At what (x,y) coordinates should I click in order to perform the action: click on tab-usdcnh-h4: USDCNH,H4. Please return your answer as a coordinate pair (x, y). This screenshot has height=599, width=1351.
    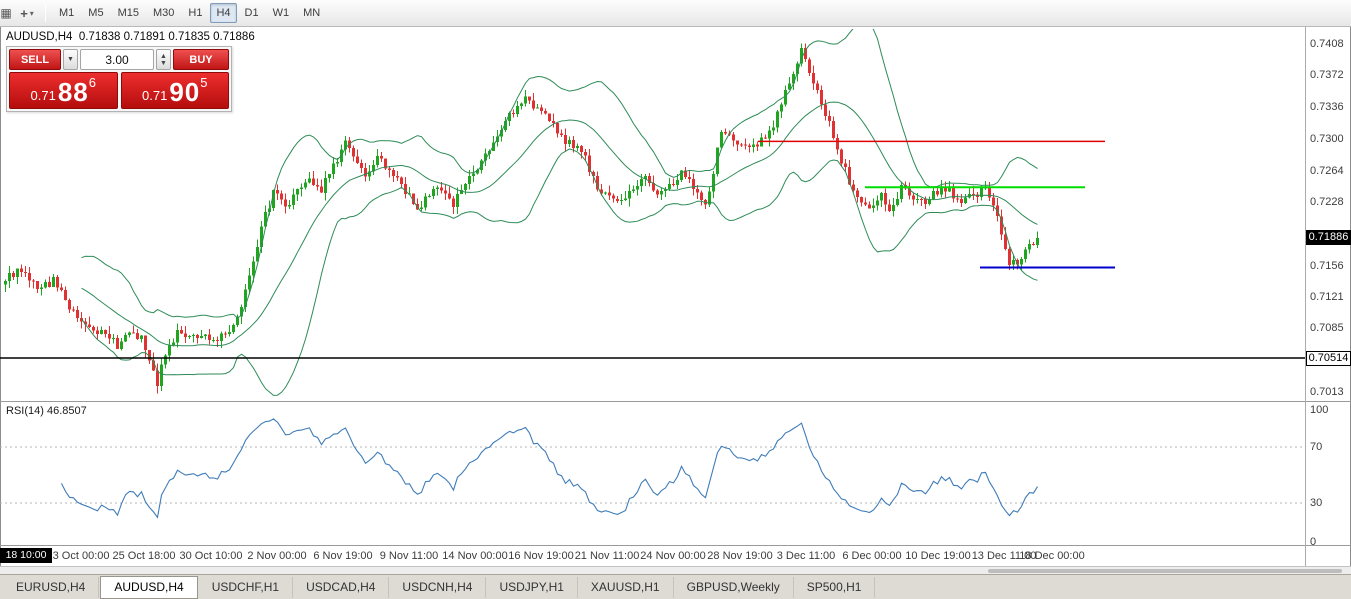
    Looking at the image, I should click on (438, 587).